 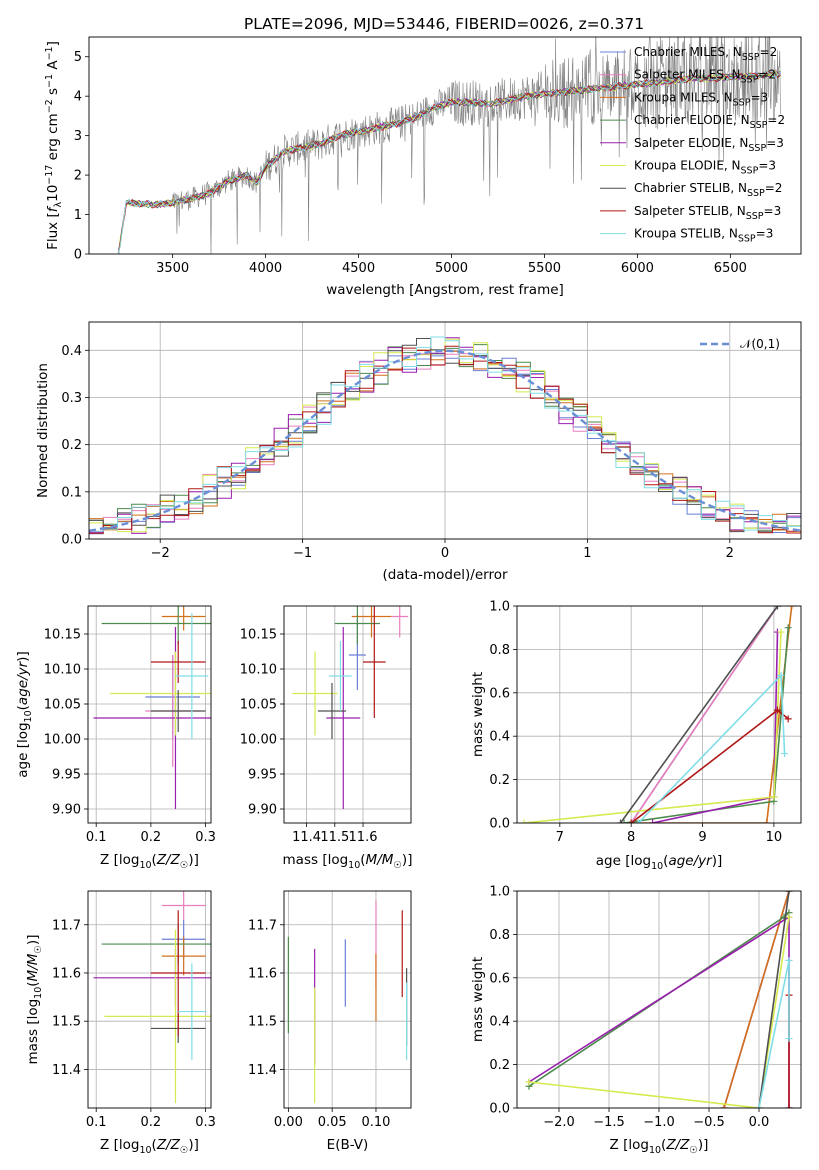 I want to click on y-tick-label: 11.4, so click(x=262, y=1070).